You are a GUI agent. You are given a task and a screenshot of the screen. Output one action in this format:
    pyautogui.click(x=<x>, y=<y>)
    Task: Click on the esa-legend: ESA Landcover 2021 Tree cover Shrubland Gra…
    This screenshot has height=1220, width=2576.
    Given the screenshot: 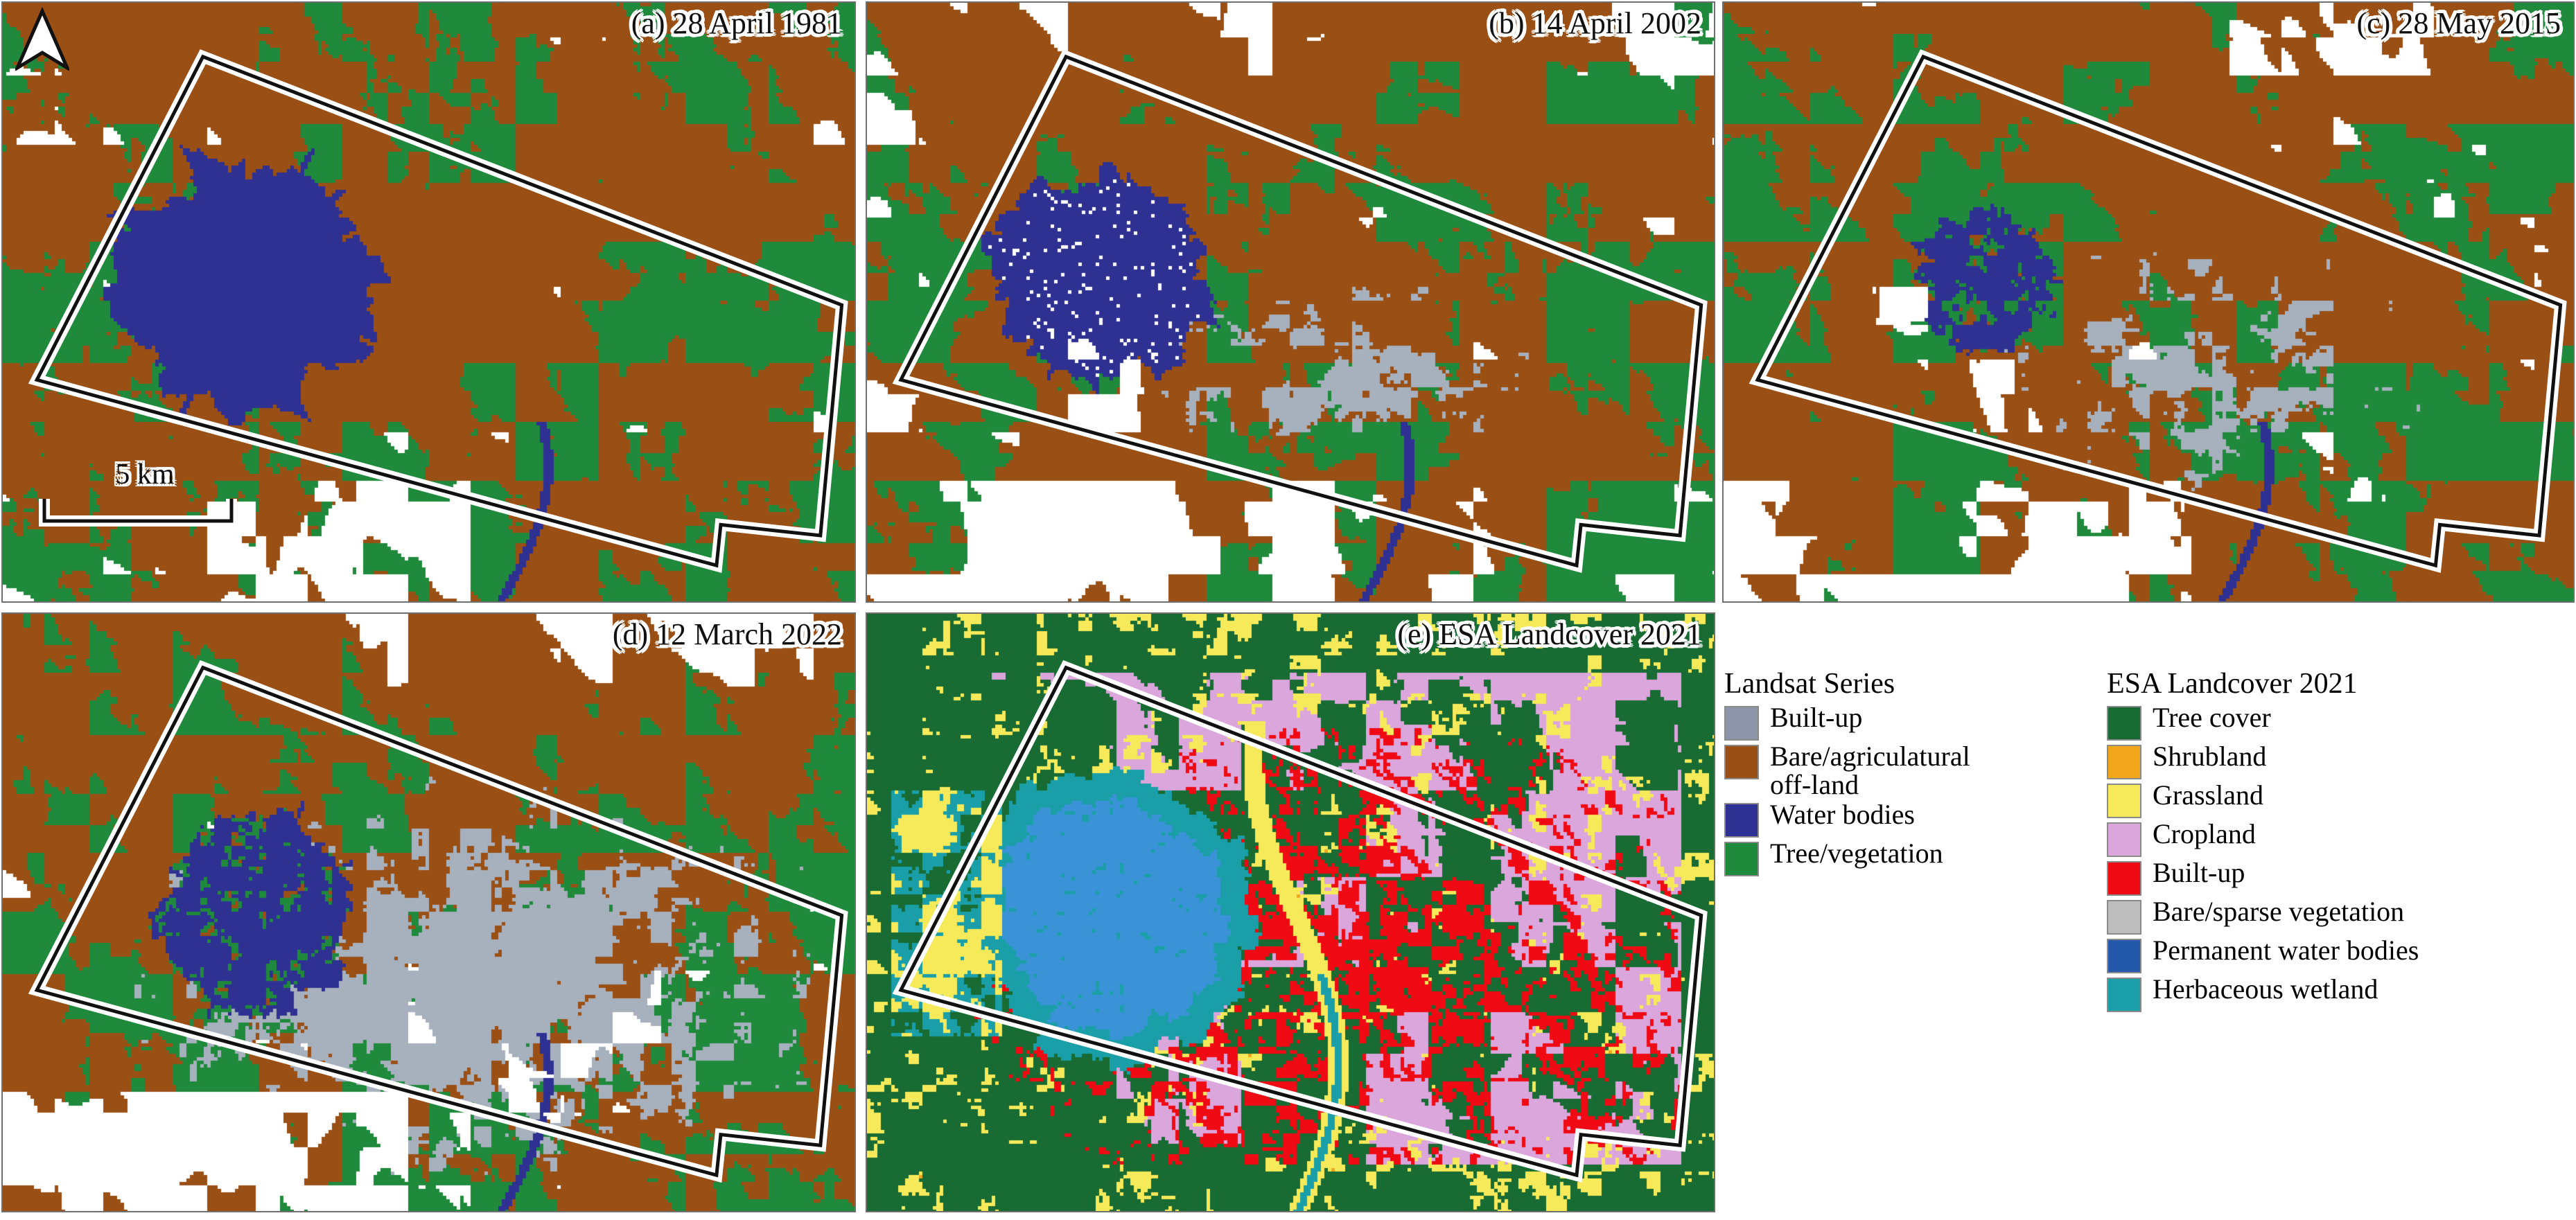 What is the action you would take?
    pyautogui.click(x=2263, y=841)
    